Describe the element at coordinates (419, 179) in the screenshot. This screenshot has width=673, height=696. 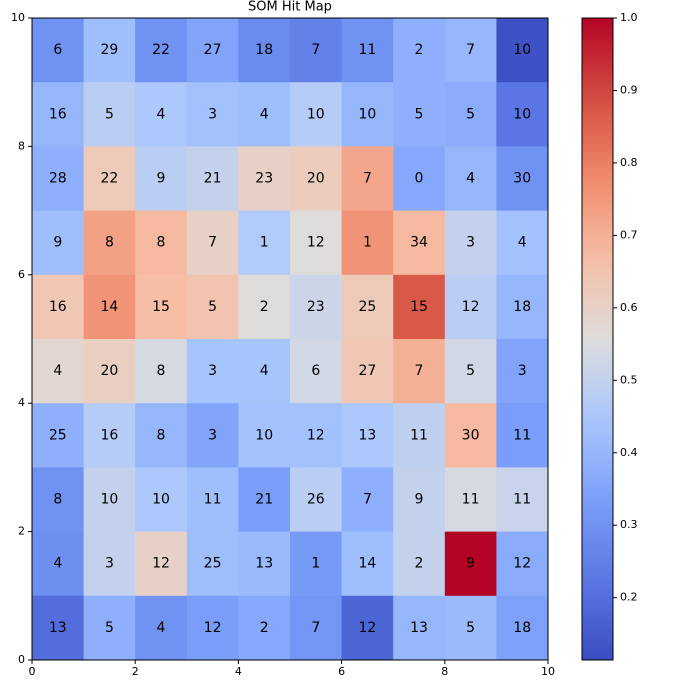
I see `cell-label: 0` at that location.